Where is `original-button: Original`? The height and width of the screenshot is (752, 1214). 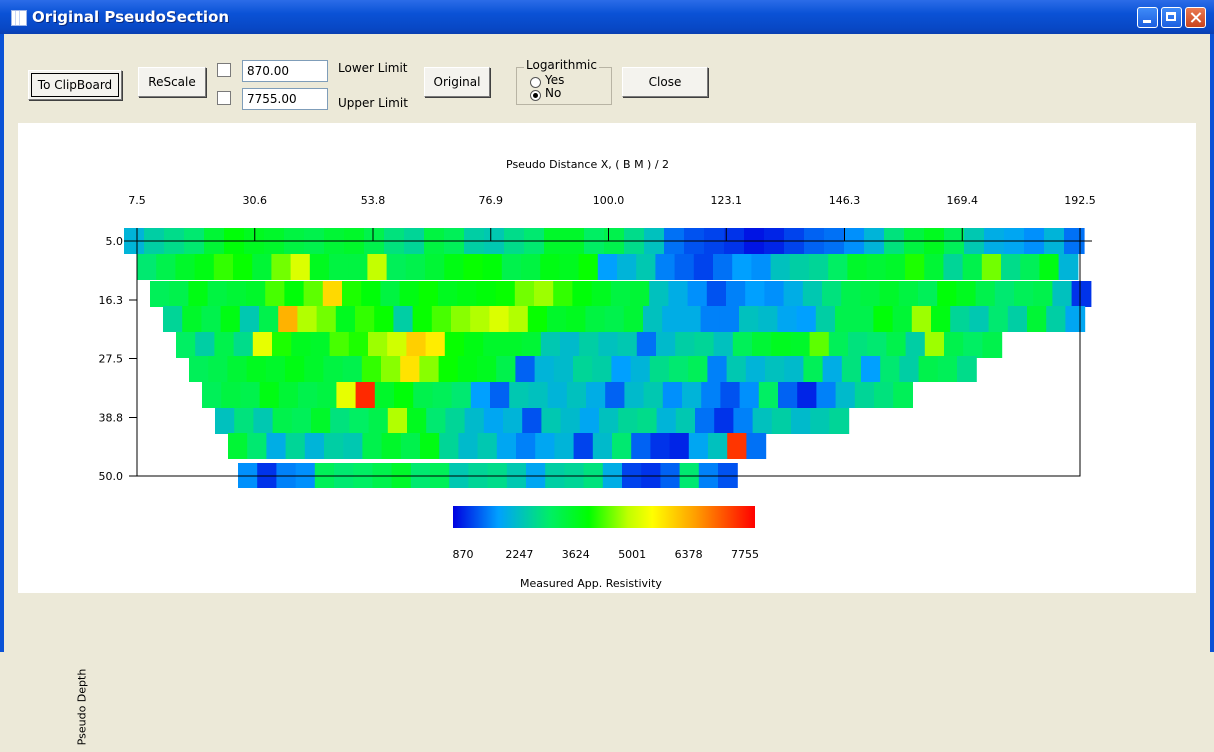 original-button: Original is located at coordinates (457, 82).